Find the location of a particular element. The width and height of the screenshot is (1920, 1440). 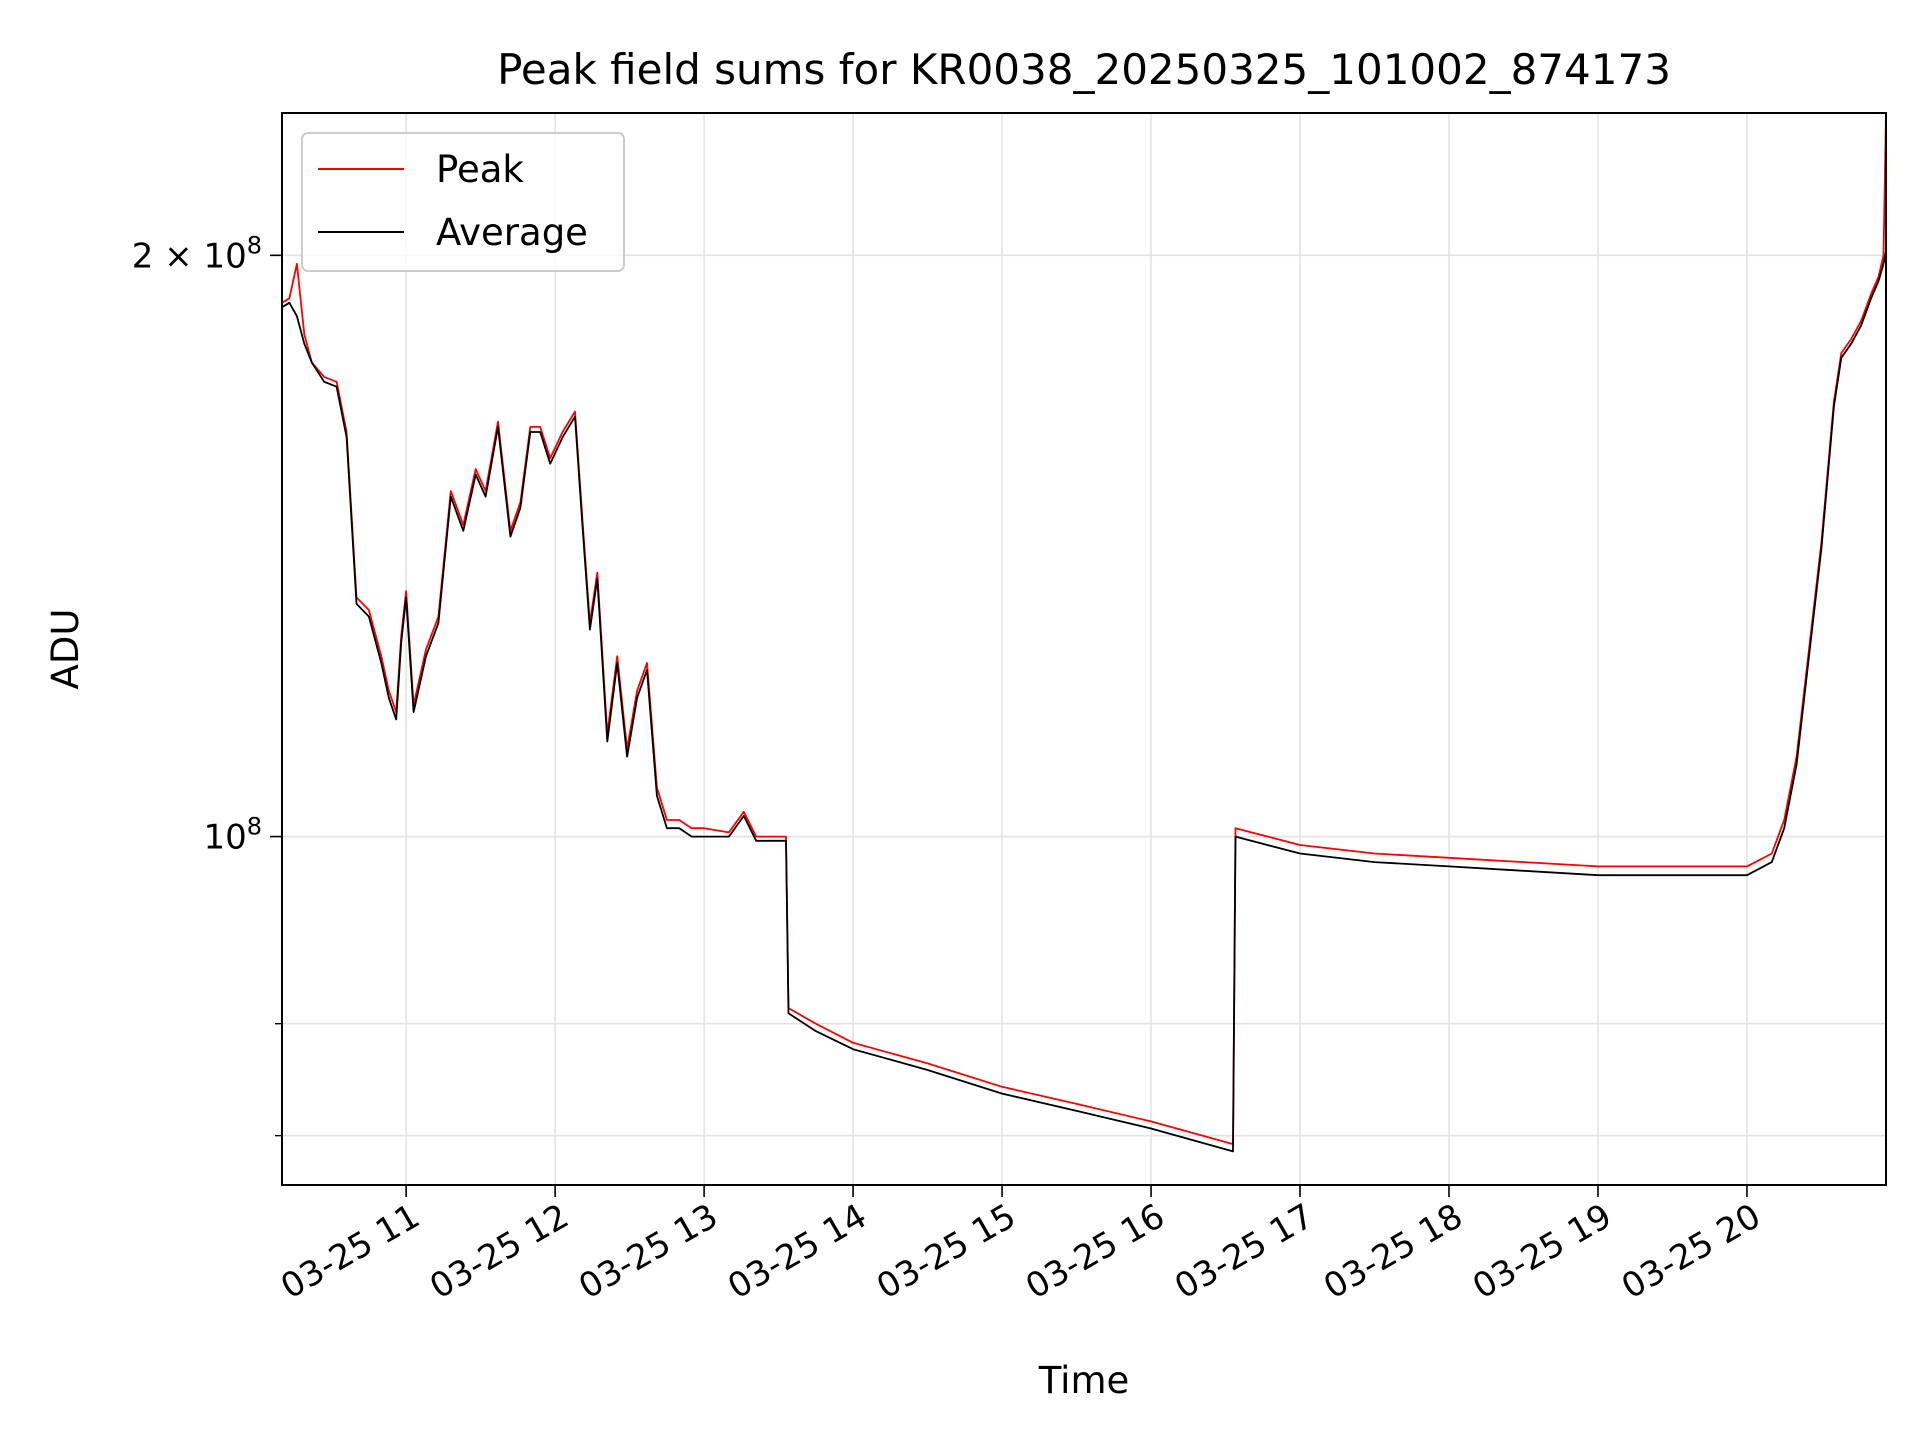

legend-label-average: Average is located at coordinates (512, 232).